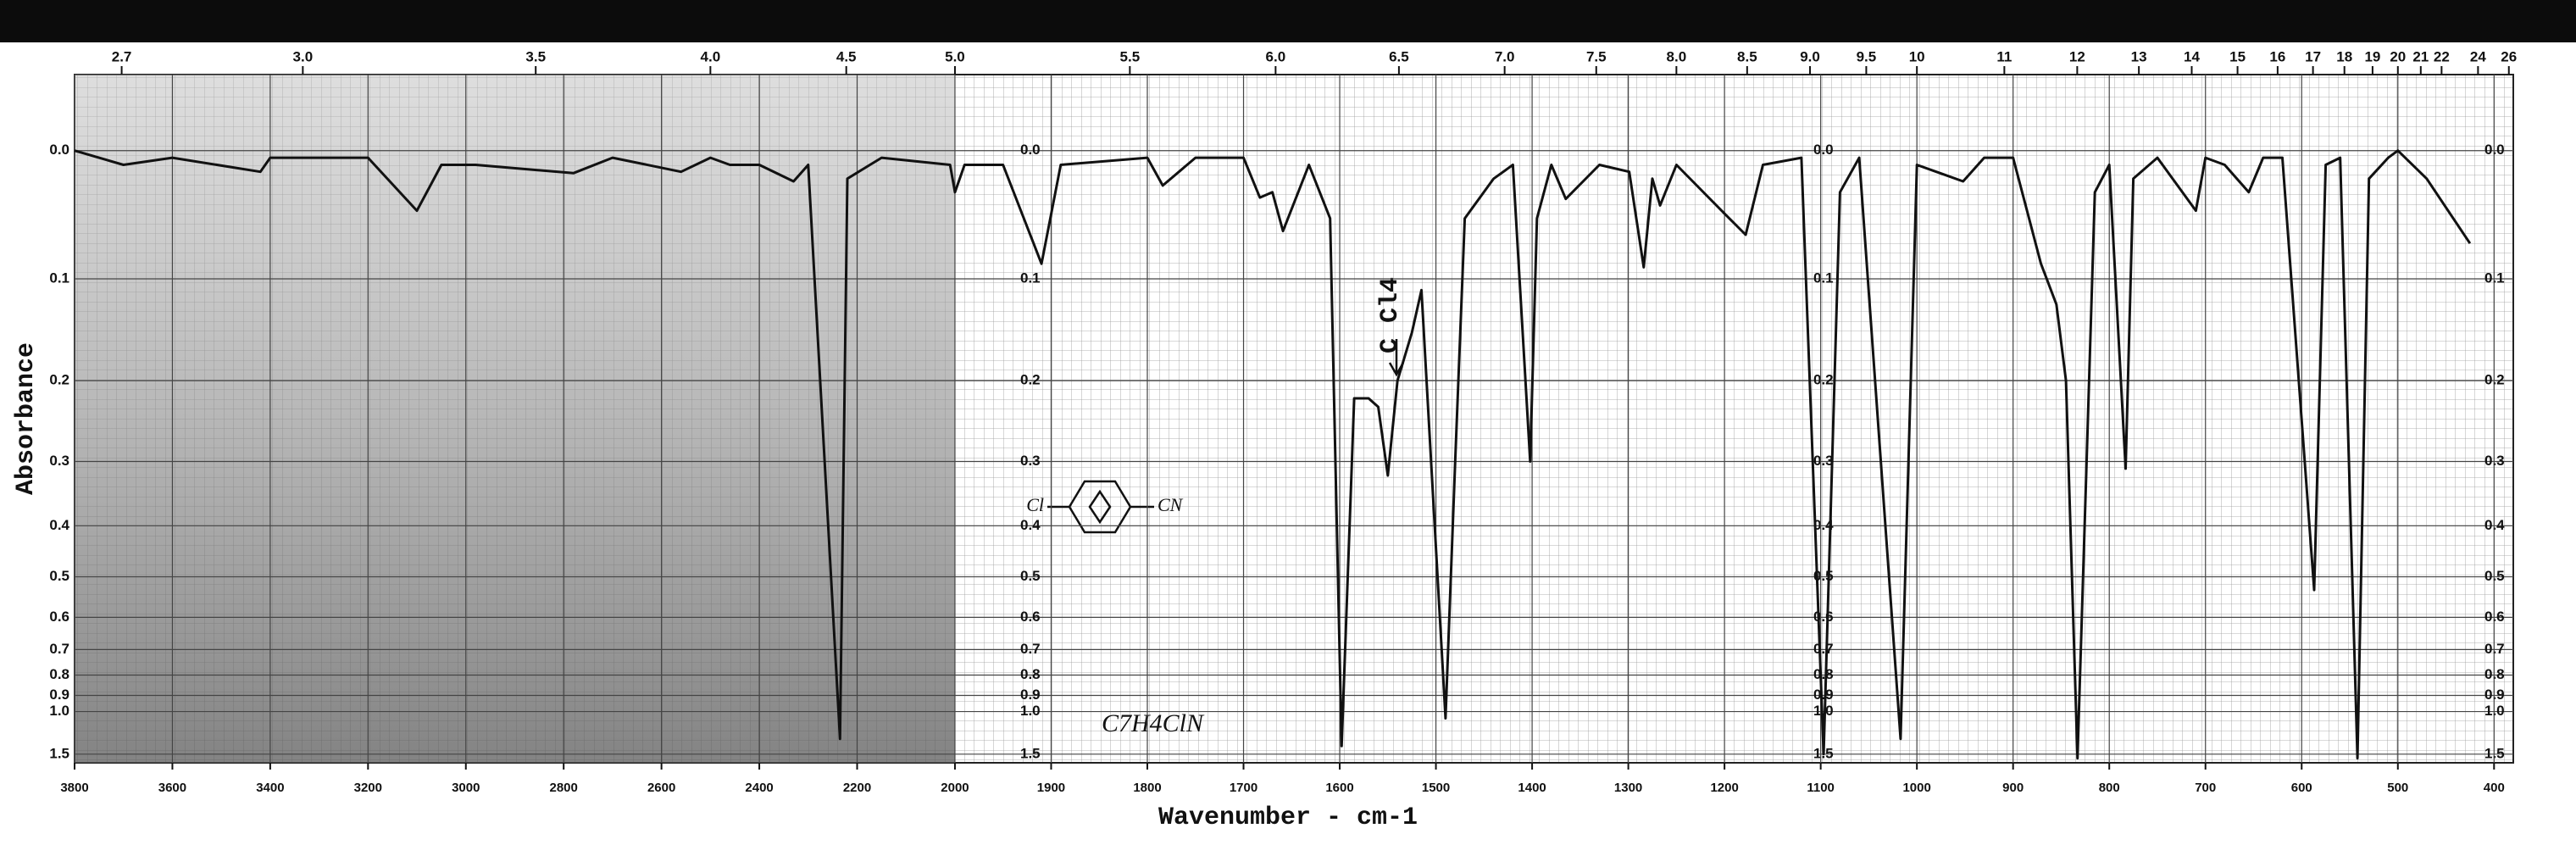 The width and height of the screenshot is (2576, 845). Describe the element at coordinates (1821, 788) in the screenshot. I see `x-tick-label: 1100` at that location.